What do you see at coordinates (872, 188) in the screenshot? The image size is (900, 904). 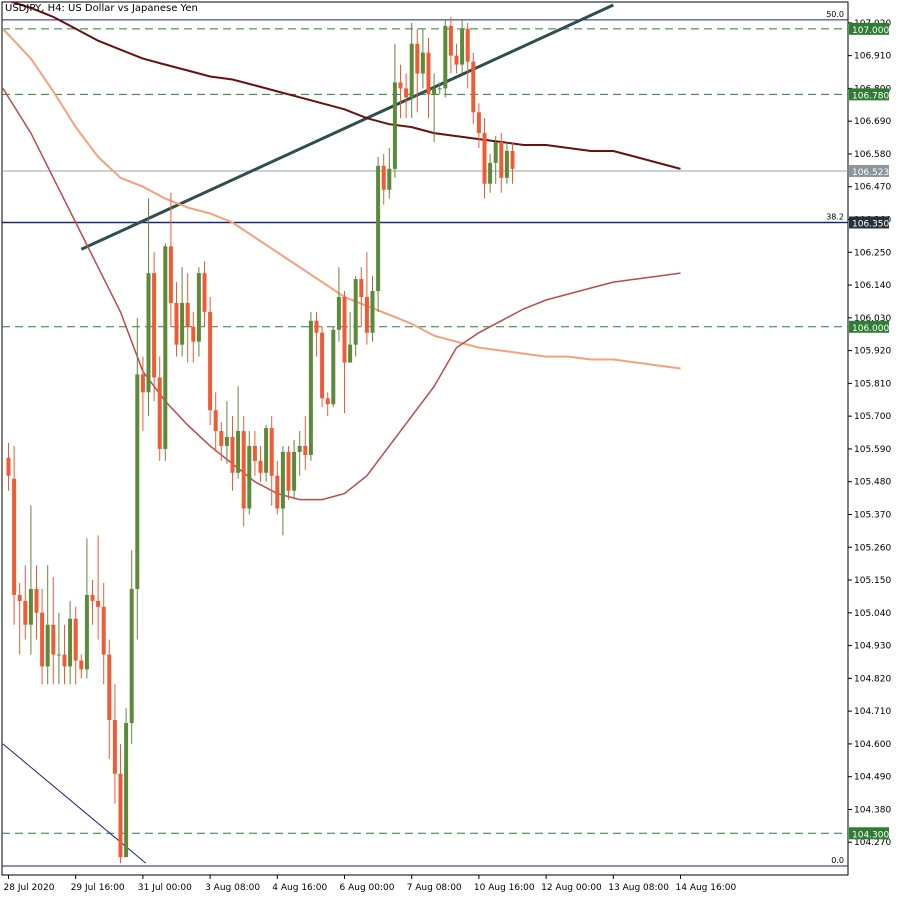 I see `y-tick-label: 106.470` at bounding box center [872, 188].